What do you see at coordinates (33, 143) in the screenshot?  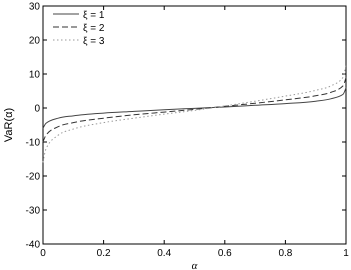 I see `y-tick-label: -10` at bounding box center [33, 143].